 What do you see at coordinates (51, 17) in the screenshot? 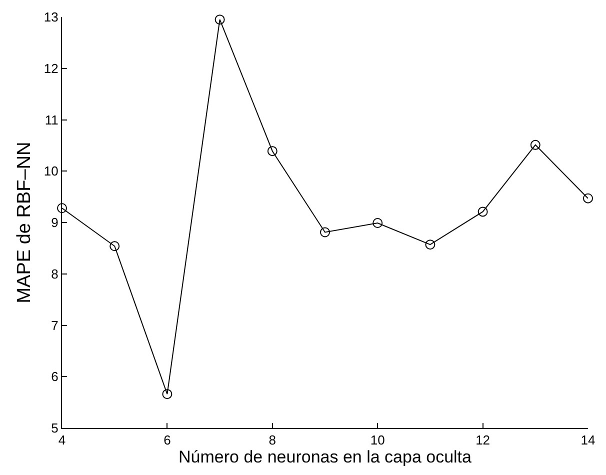
I see `y-tick-label: 13` at bounding box center [51, 17].